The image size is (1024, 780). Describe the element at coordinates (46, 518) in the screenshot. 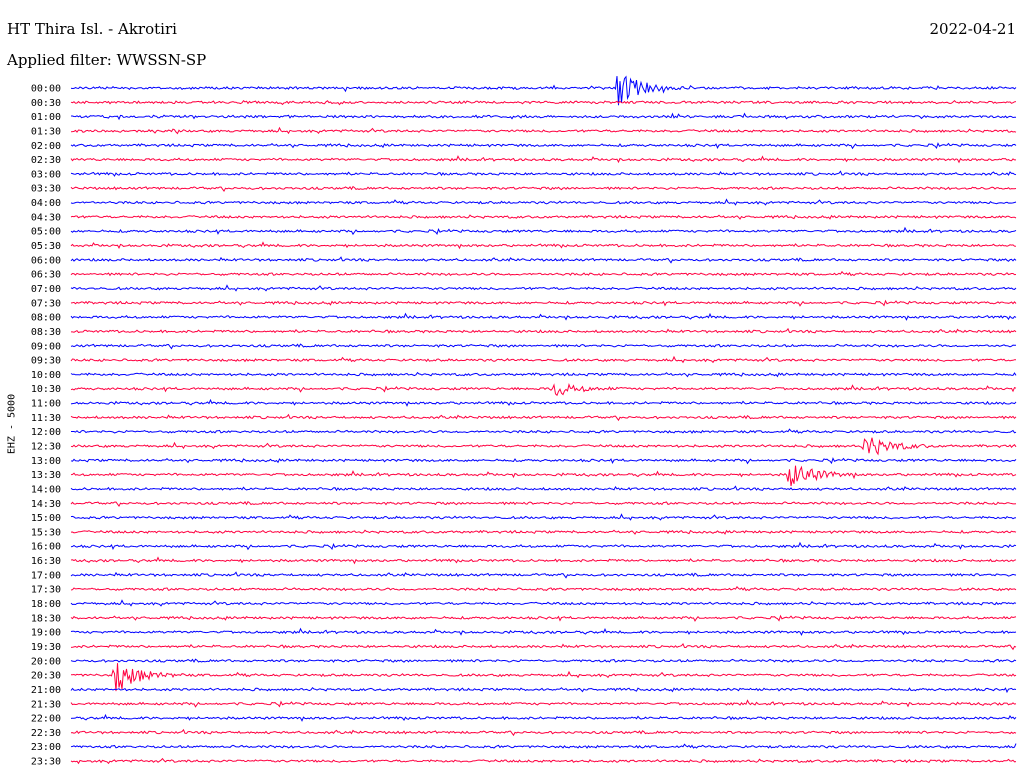

I see `row-label: 15:00` at that location.